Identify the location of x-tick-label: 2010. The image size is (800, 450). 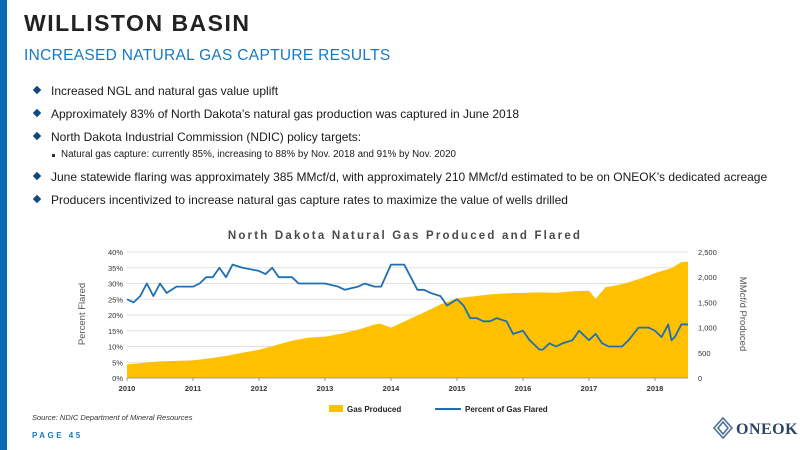
(127, 388).